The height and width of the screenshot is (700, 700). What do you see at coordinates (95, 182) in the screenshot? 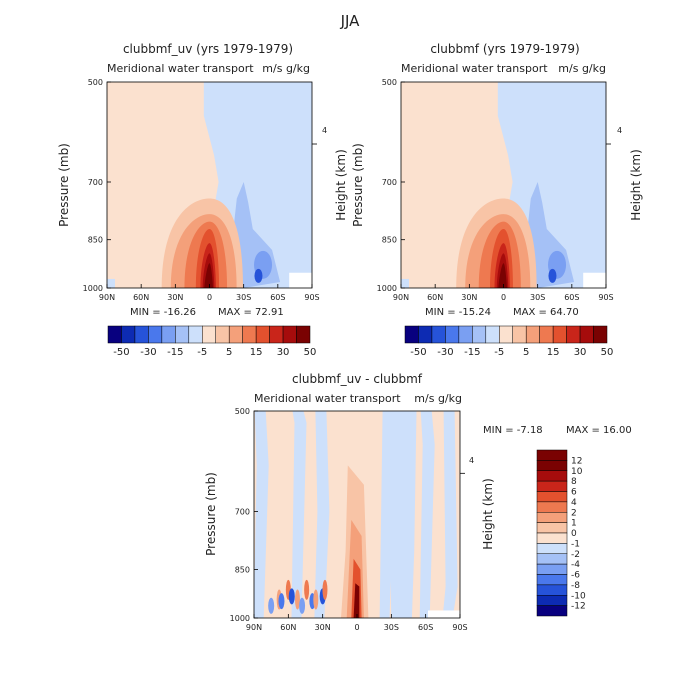
I see `y-tick-label: 700` at bounding box center [95, 182].